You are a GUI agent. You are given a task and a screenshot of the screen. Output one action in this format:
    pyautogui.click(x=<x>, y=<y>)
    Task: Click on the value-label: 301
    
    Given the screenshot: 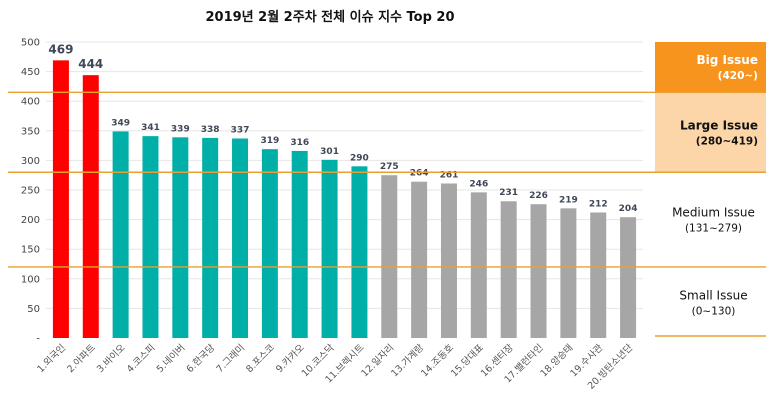 What is the action you would take?
    pyautogui.click(x=329, y=152)
    